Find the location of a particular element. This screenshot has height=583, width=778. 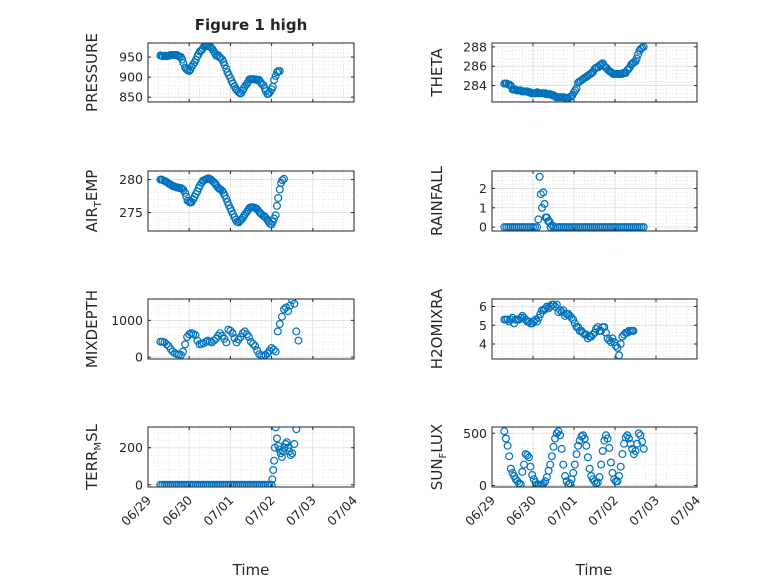

y-axis-label: SUNFLUX is located at coordinates (438, 457).